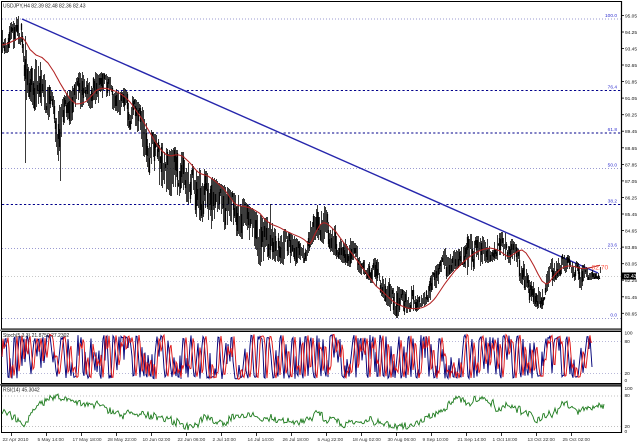 Image resolution: width=640 pixels, height=445 pixels. What do you see at coordinates (44, 7) in the screenshot?
I see `svg-text:USDJPY,H4 82.39 82.48 82.36 8: USDJPY,H4 82.39 82.48 82.36 82.43` at bounding box center [44, 7].